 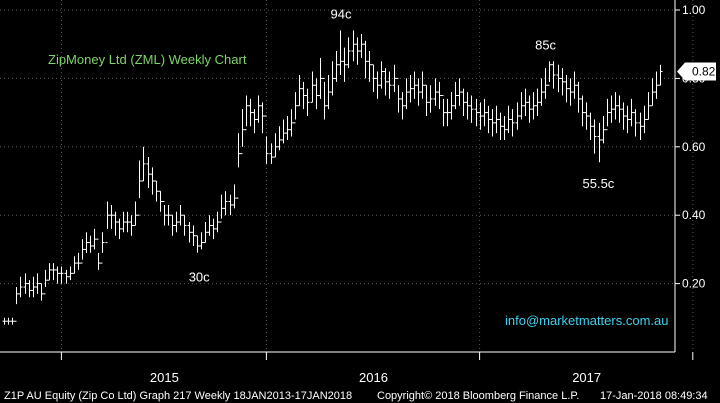 What do you see at coordinates (545, 44) in the screenshot?
I see `price-annotation: 85c` at bounding box center [545, 44].